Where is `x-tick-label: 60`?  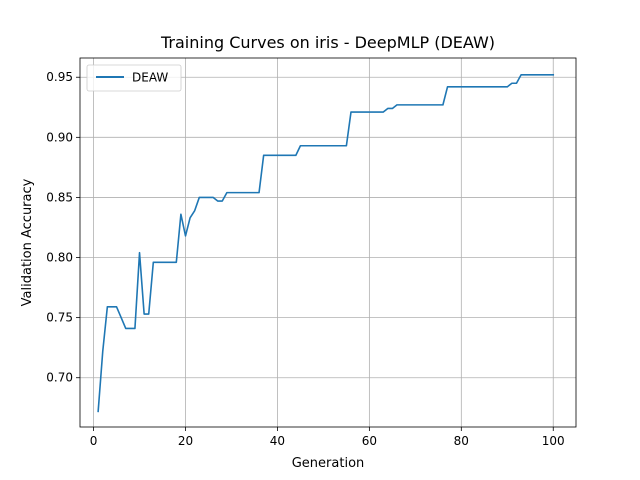
x-tick-label: 60 is located at coordinates (369, 441).